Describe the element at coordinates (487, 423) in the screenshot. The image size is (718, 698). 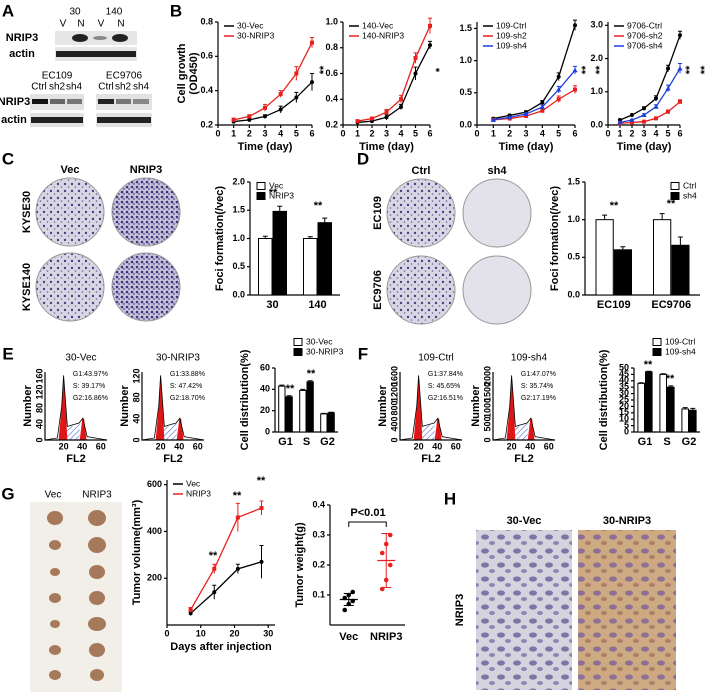
I see `flow-ytick: 500` at that location.